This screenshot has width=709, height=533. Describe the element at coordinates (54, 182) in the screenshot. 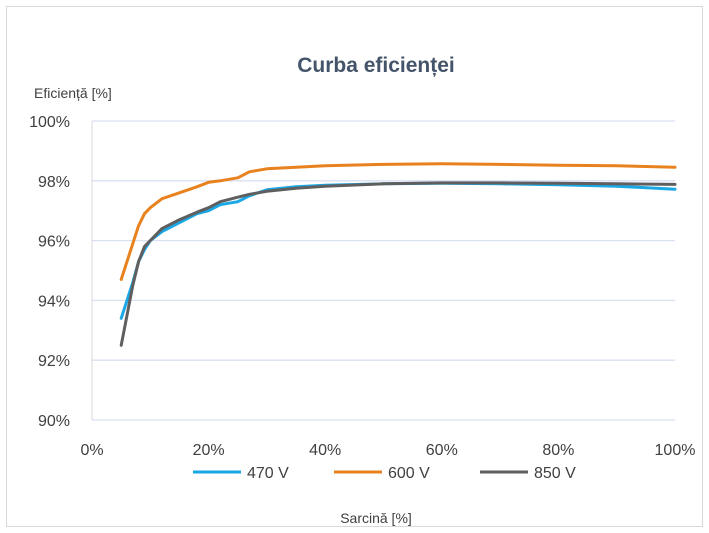

I see `y-tick-label: 98%` at that location.